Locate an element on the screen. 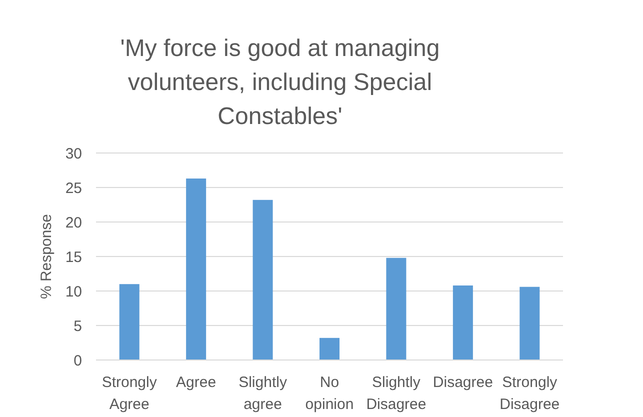 The width and height of the screenshot is (643, 417). y-tick-label: 25 is located at coordinates (73, 188).